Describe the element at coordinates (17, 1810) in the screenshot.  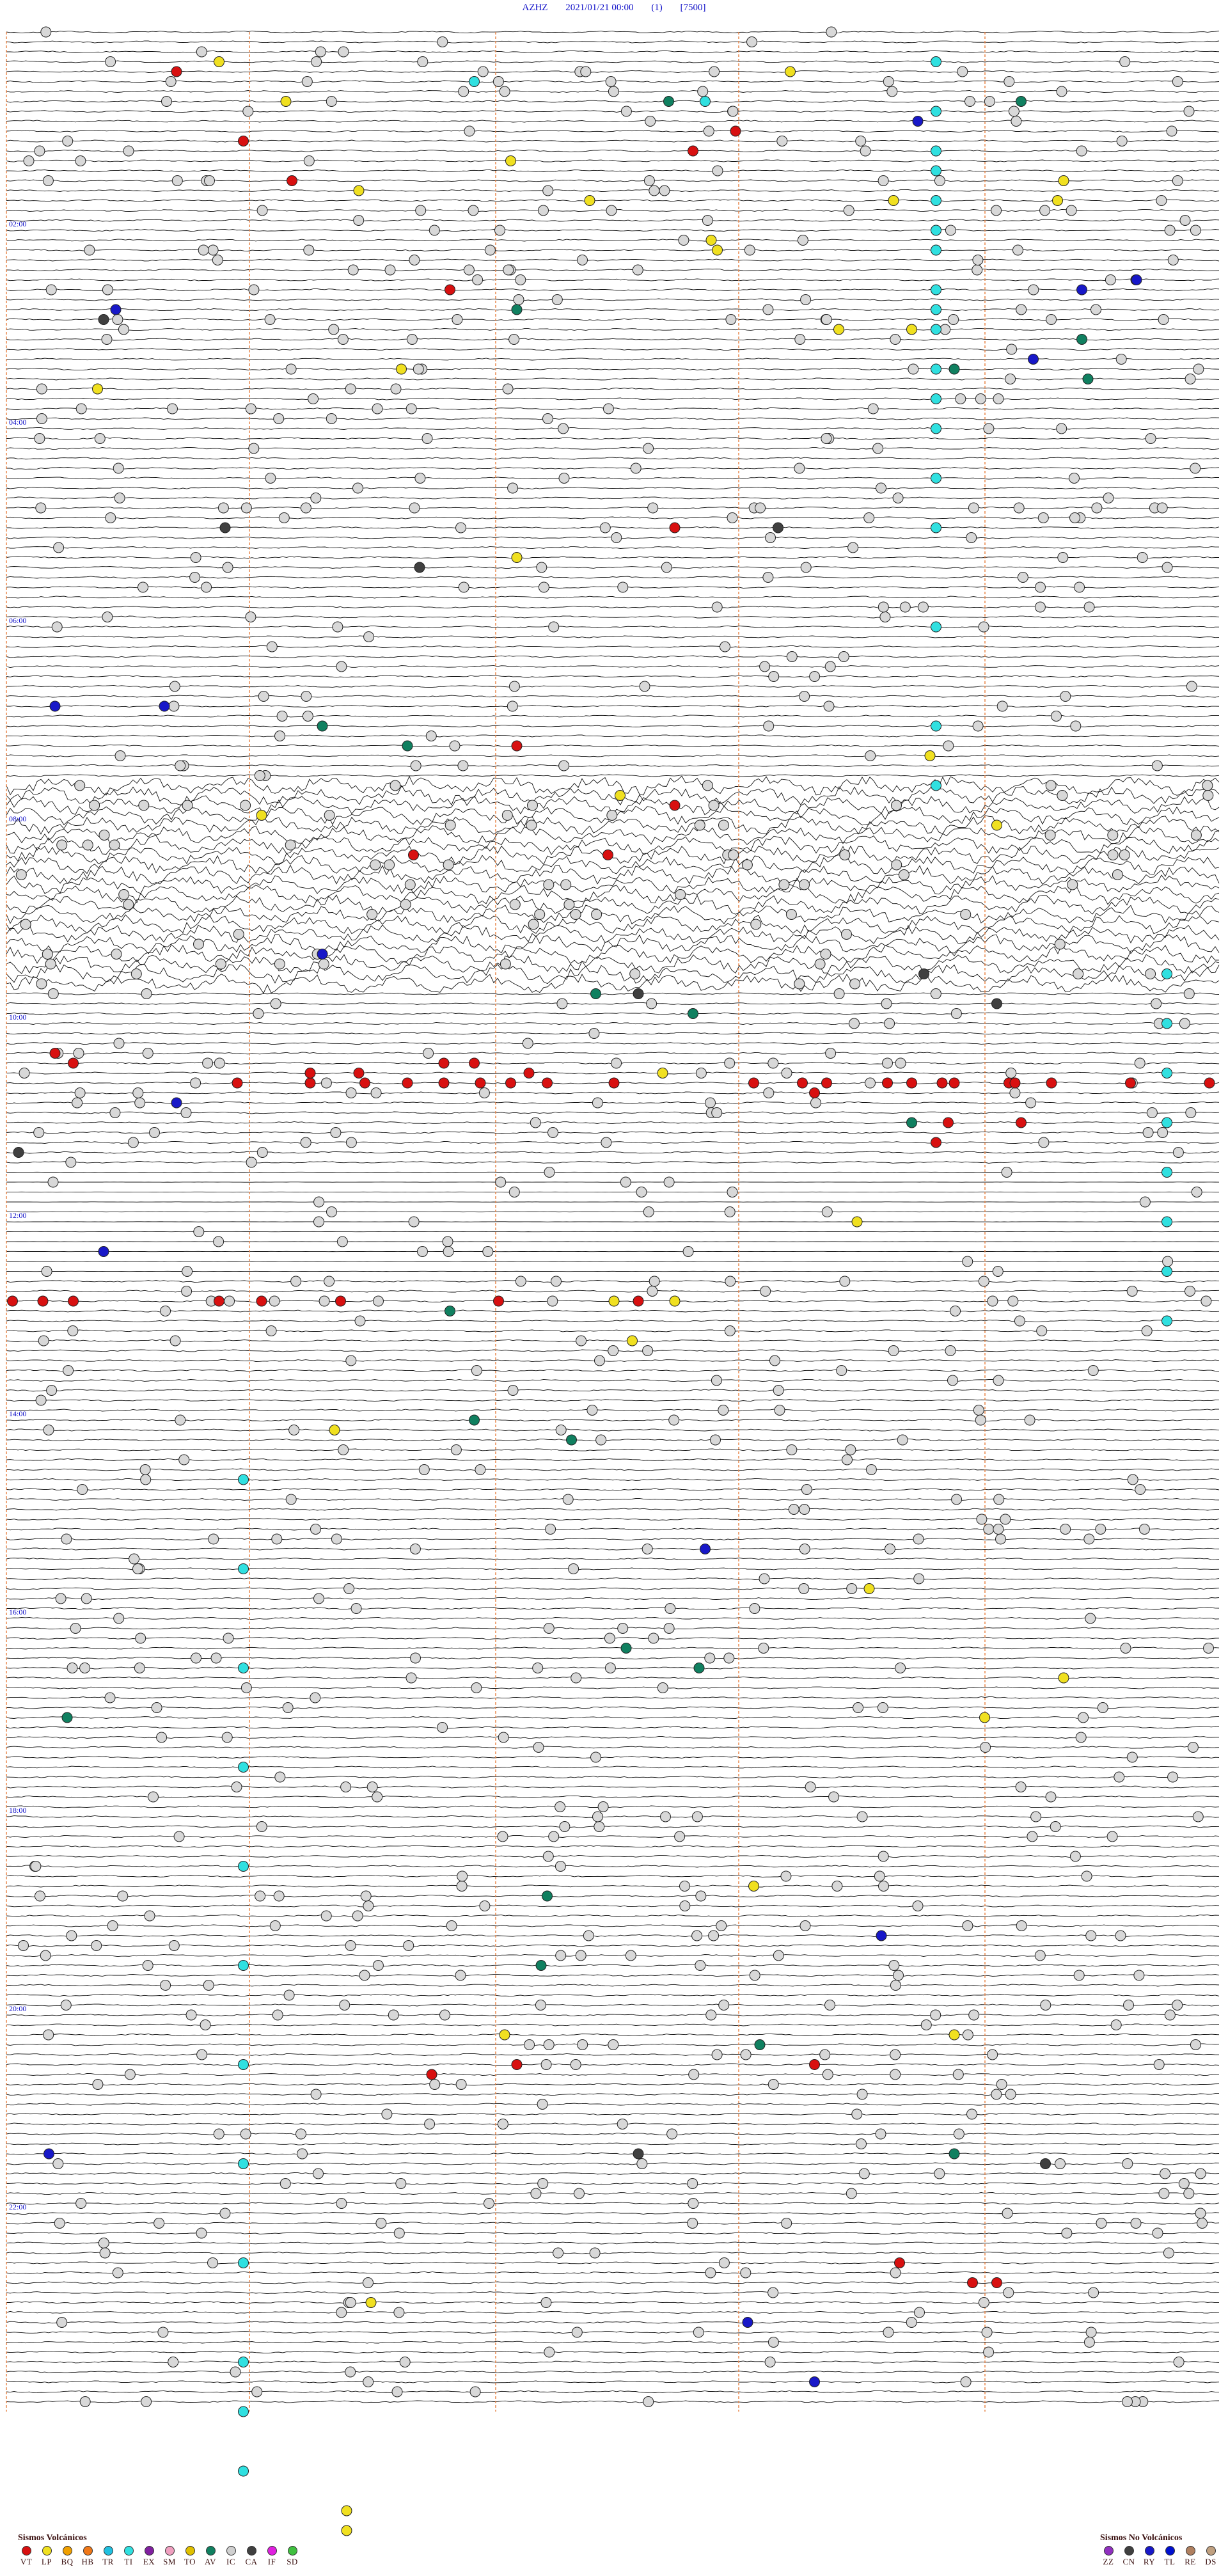
I see `hour-label: 18:00` at that location.